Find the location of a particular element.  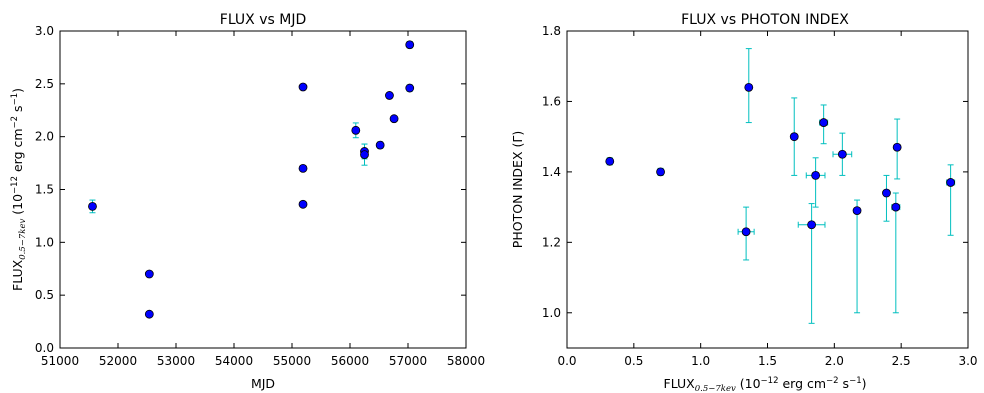

chart-title: FLUX vs MJD is located at coordinates (263, 20).